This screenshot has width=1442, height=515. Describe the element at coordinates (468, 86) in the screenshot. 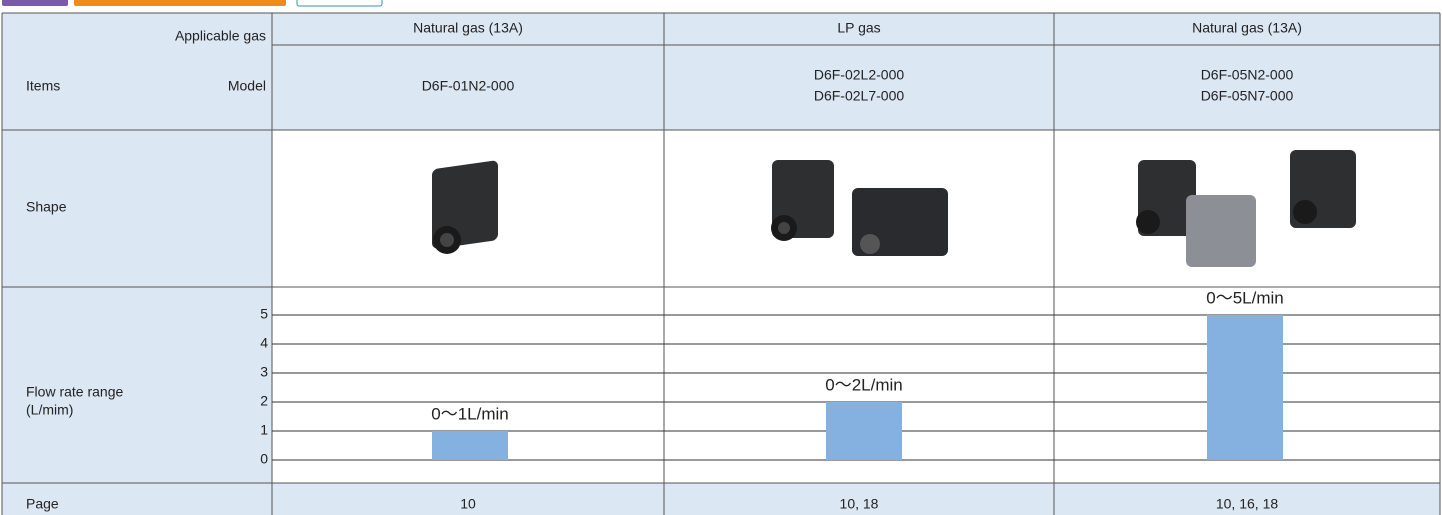

I see `model: D6F-01N2-000` at that location.